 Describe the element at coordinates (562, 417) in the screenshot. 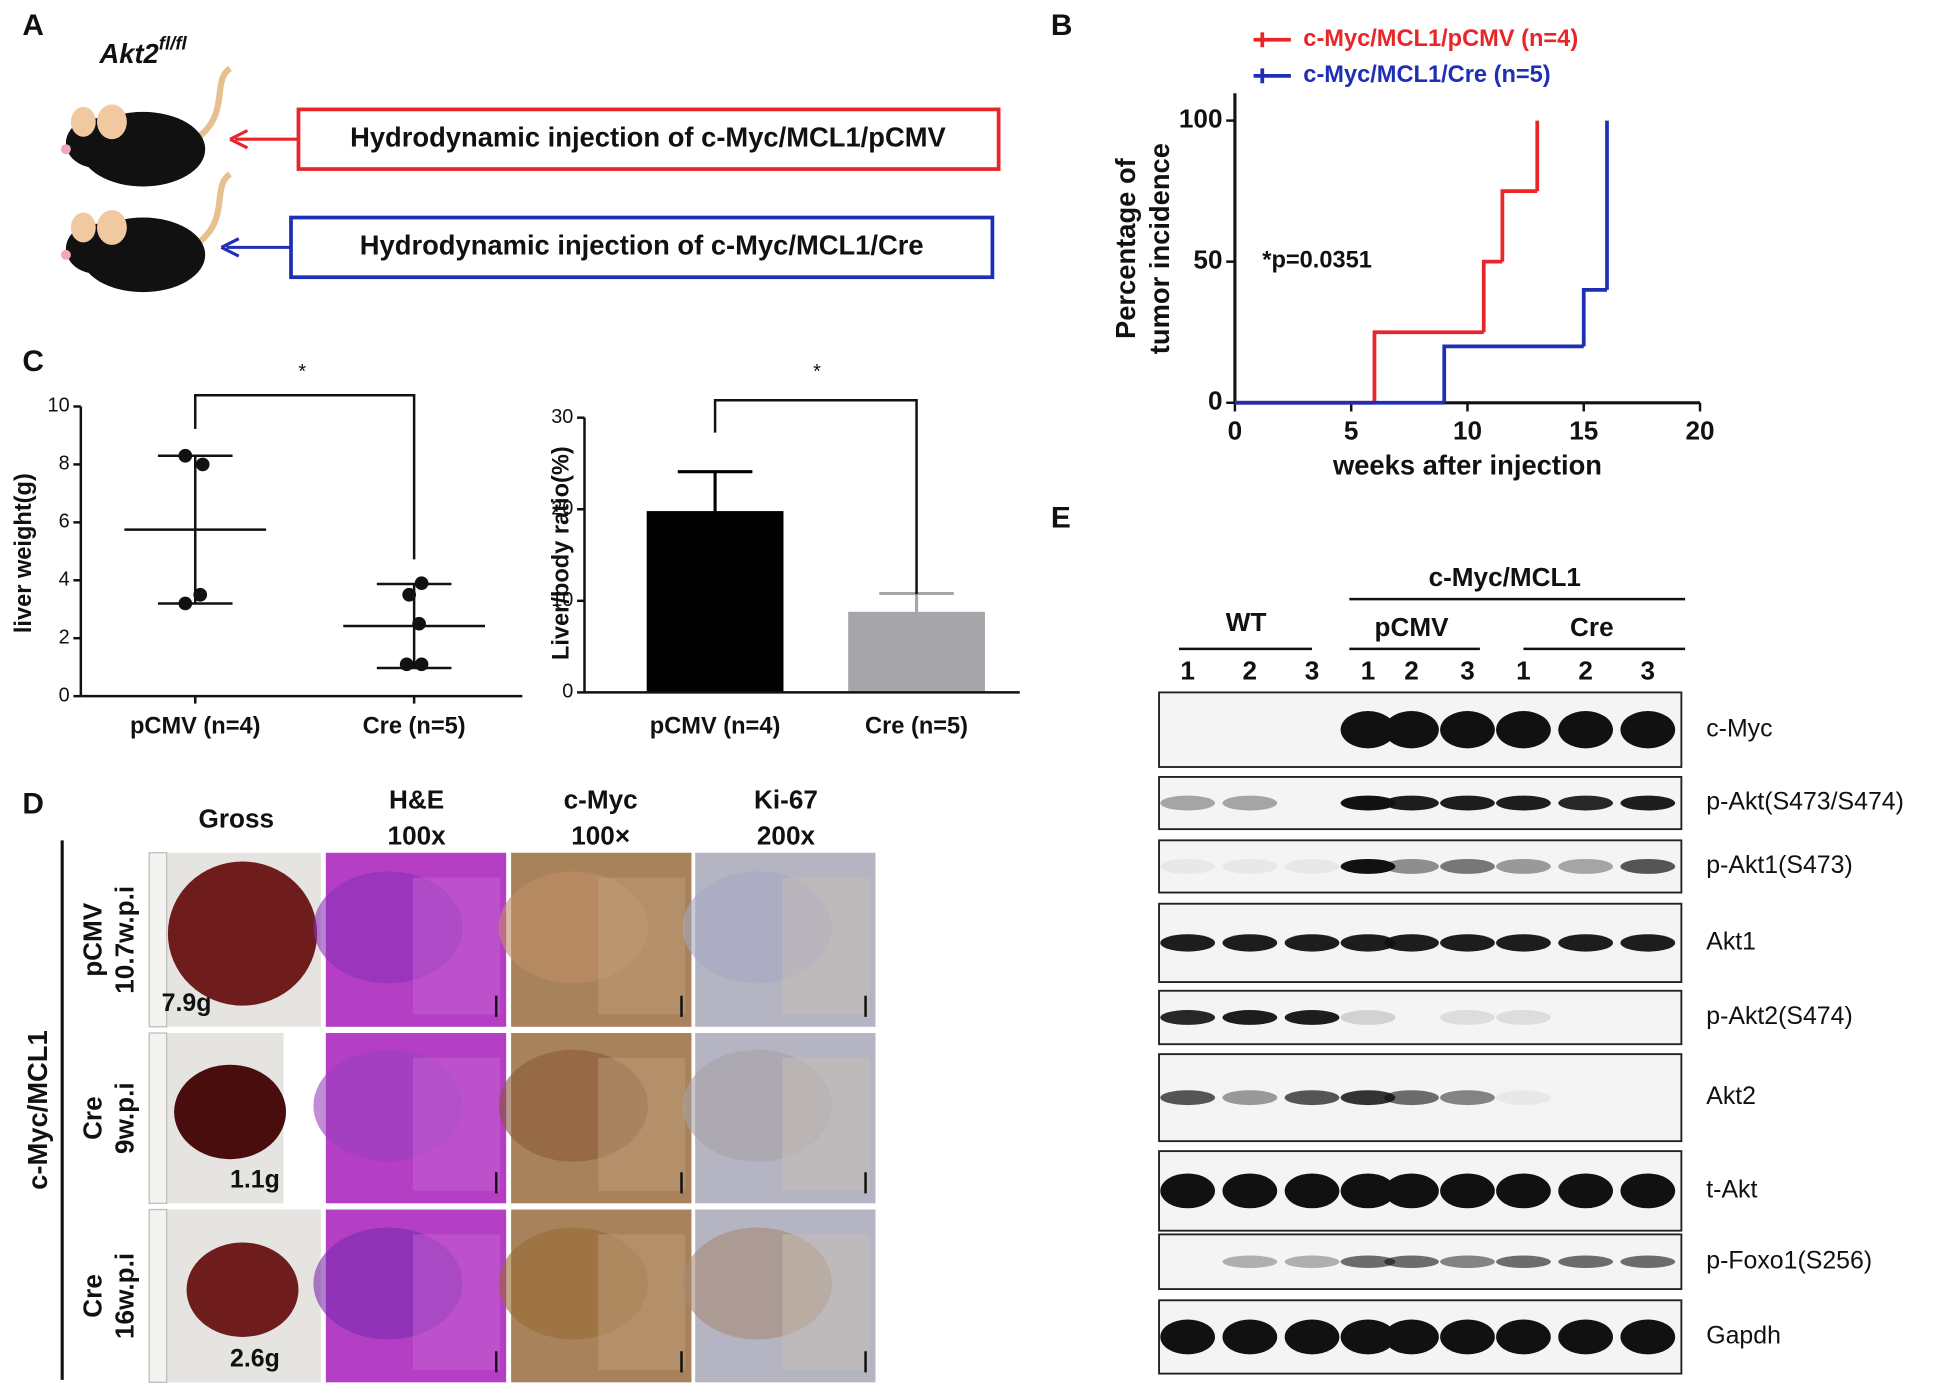

I see `y-tick-label: 30` at that location.